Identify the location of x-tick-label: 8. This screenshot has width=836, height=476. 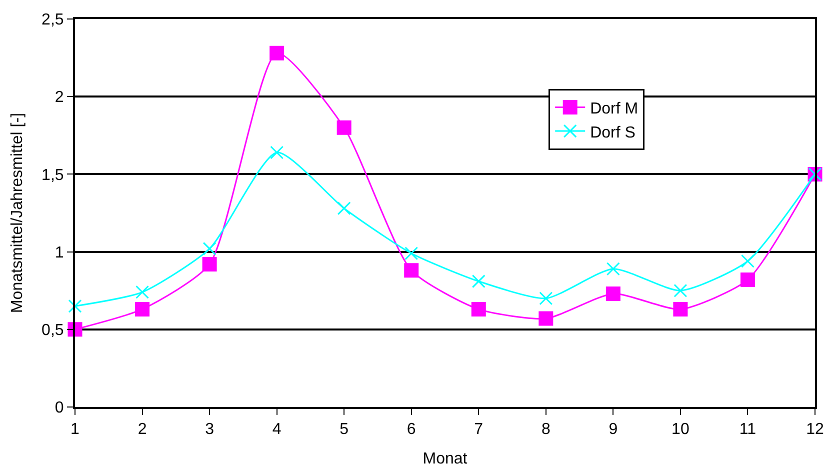
(545, 429).